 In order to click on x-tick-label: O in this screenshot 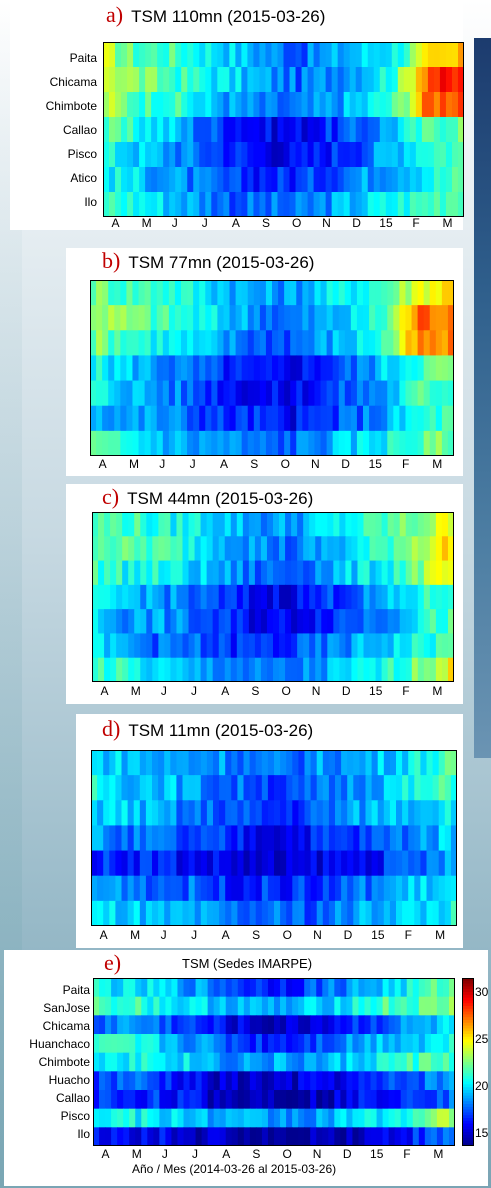, I will do `click(287, 935)`.